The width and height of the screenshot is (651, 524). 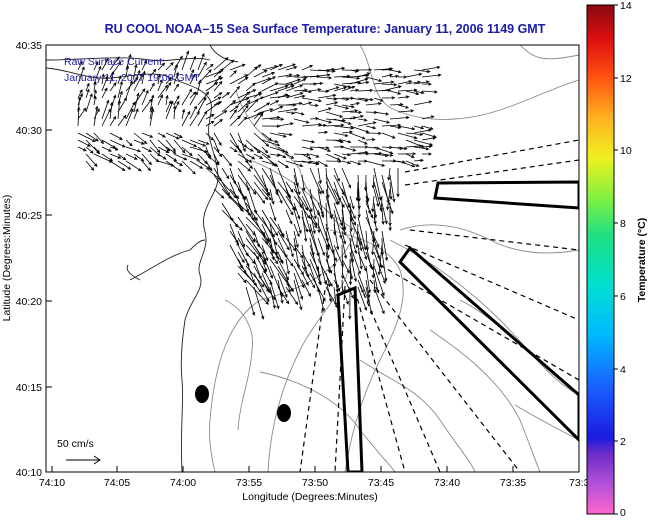 I want to click on scale-arrow, so click(x=83, y=460).